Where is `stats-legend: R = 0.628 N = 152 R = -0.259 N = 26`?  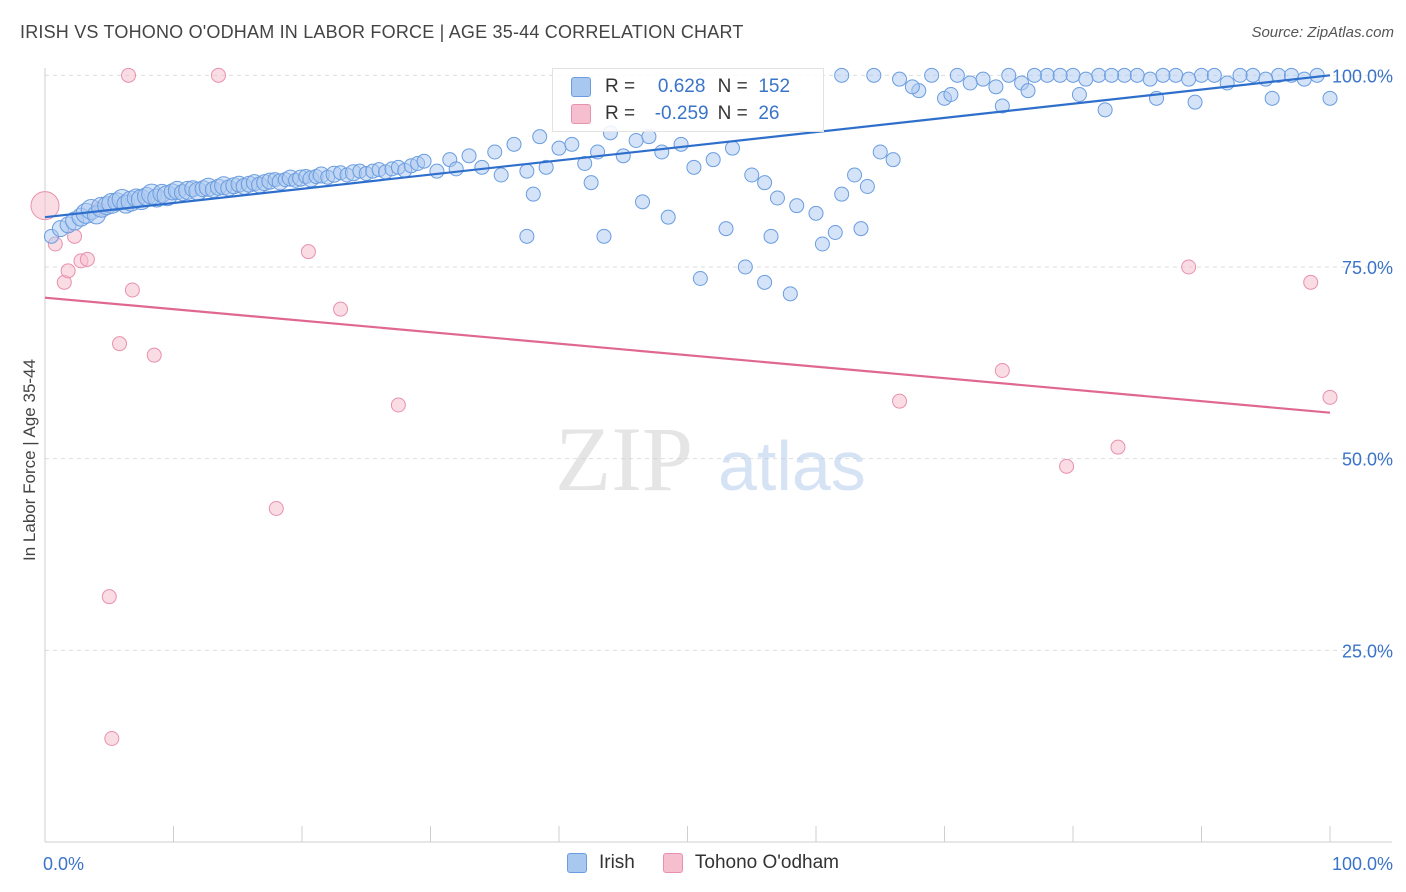 stats-legend: R = 0.628 N = 152 R = -0.259 N = 26 is located at coordinates (688, 100).